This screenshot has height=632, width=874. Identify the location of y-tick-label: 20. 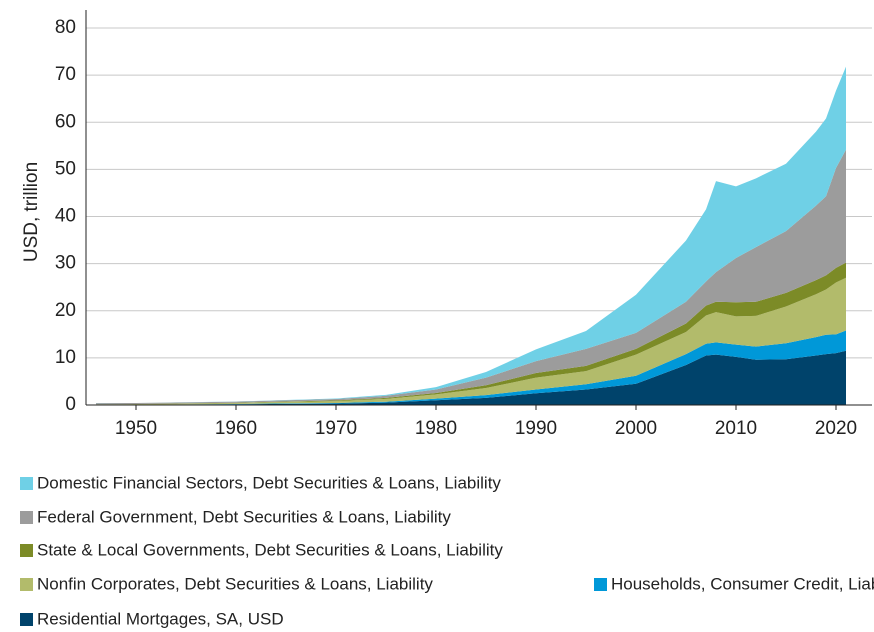
(65, 310).